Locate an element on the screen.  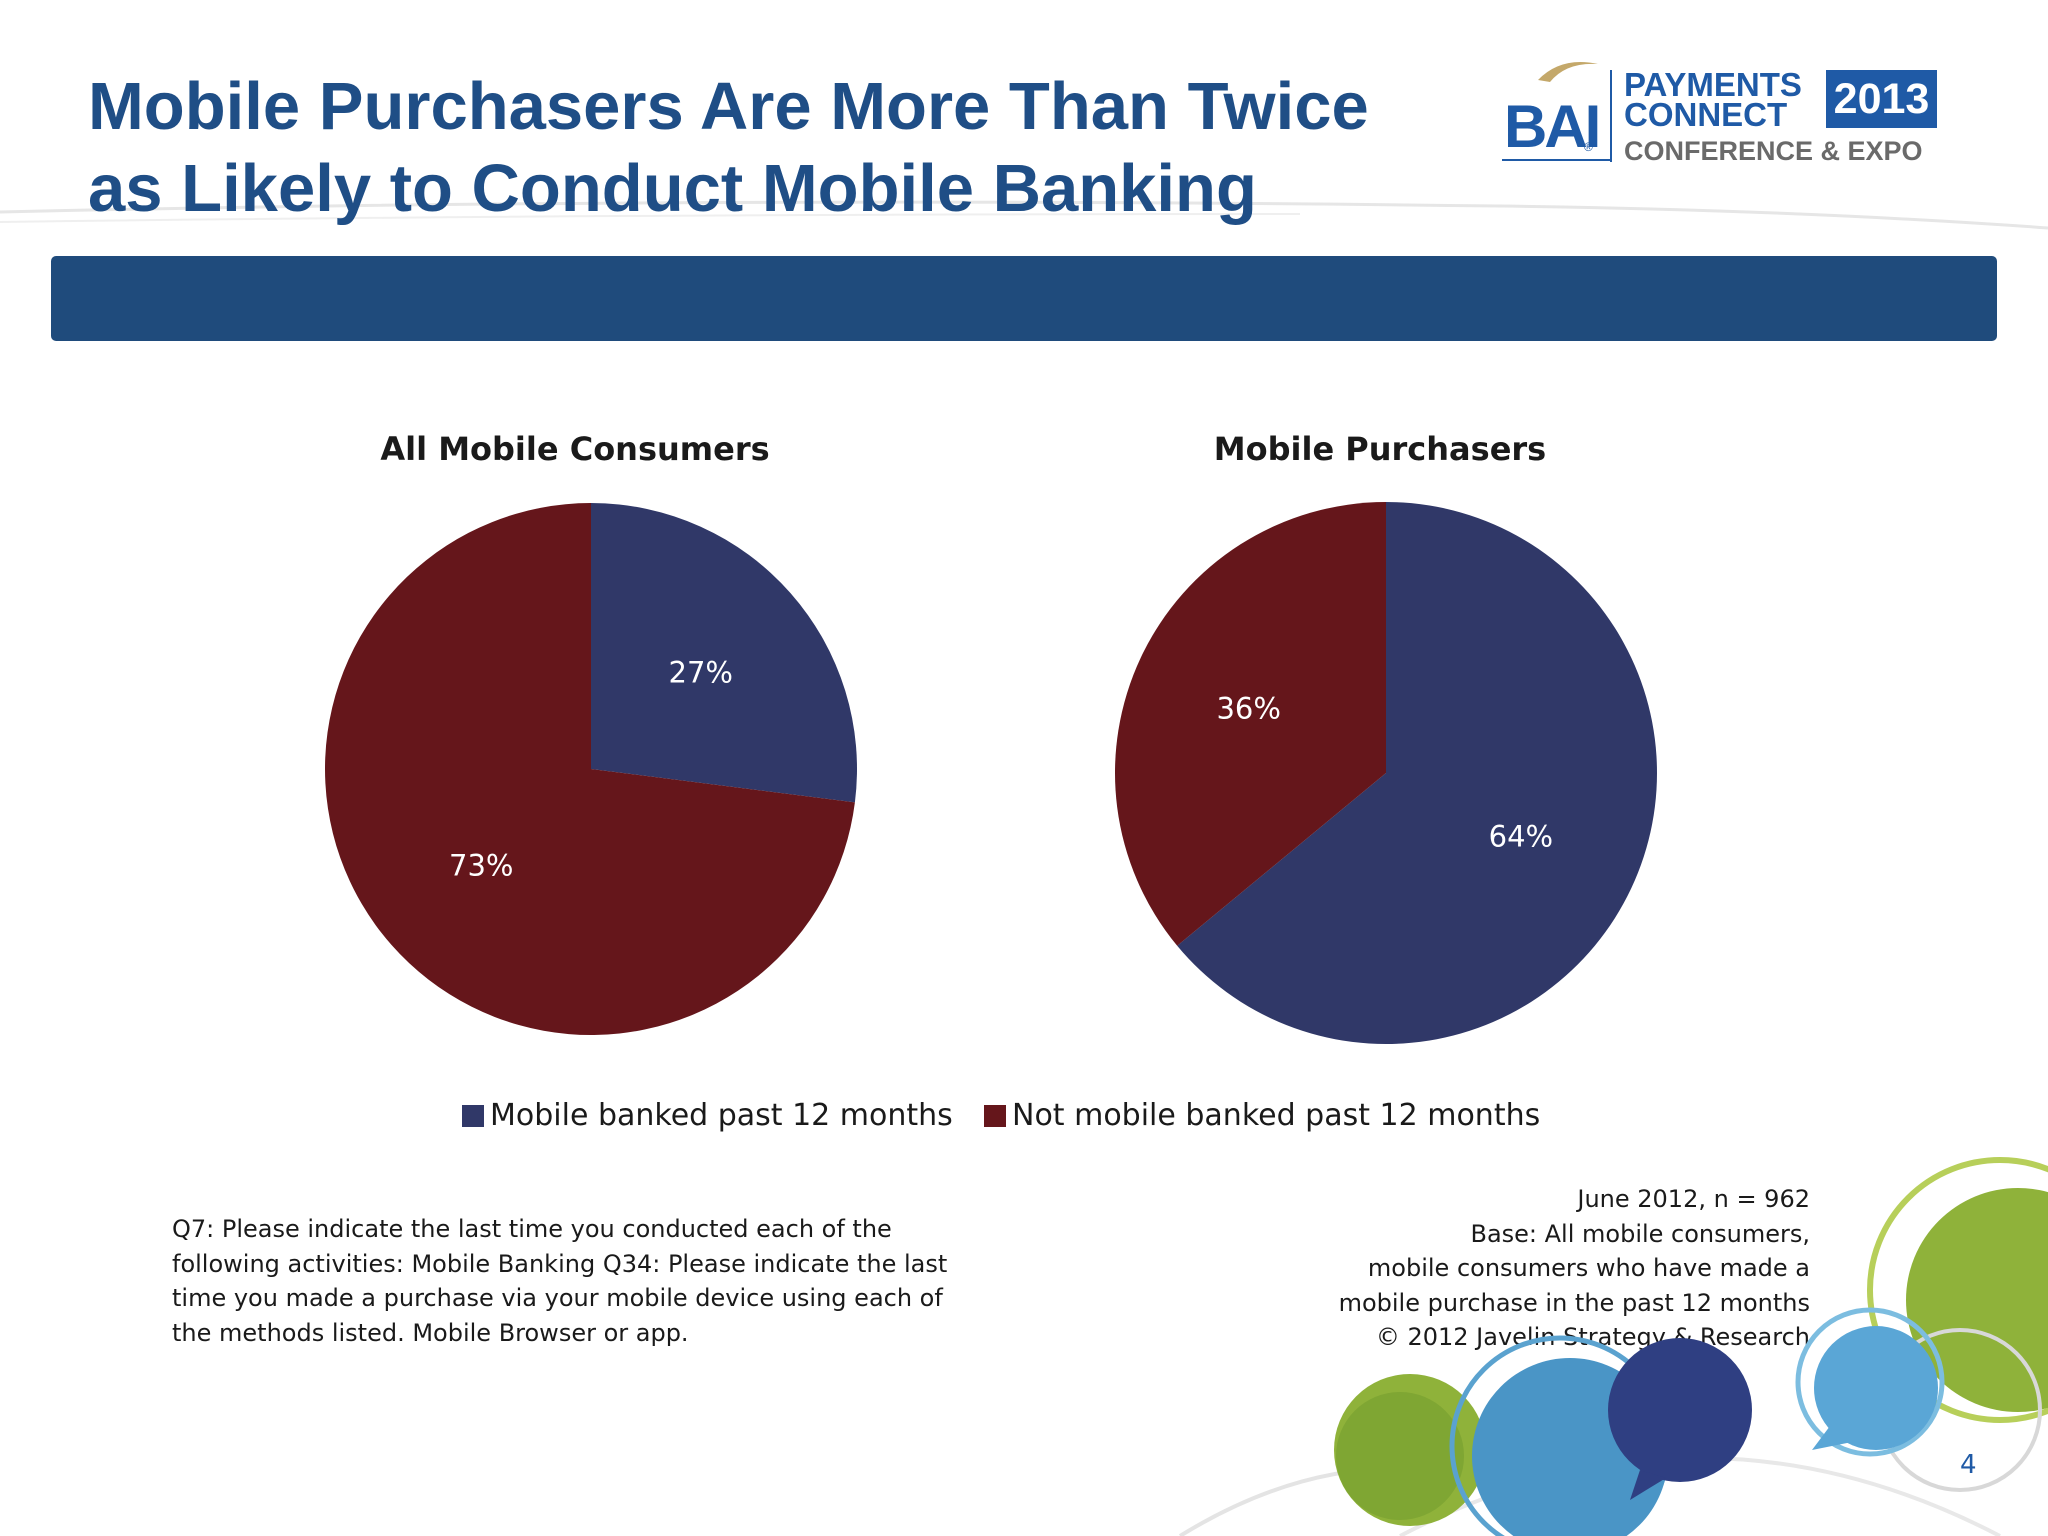
logo-brand: BAI is located at coordinates (1552, 126).